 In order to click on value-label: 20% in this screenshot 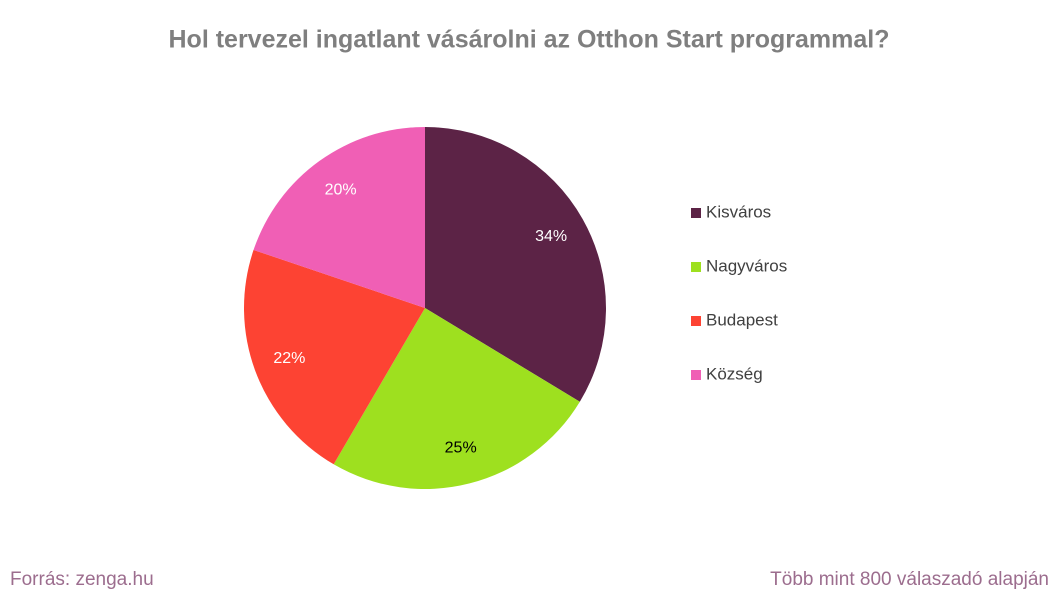, I will do `click(341, 190)`.